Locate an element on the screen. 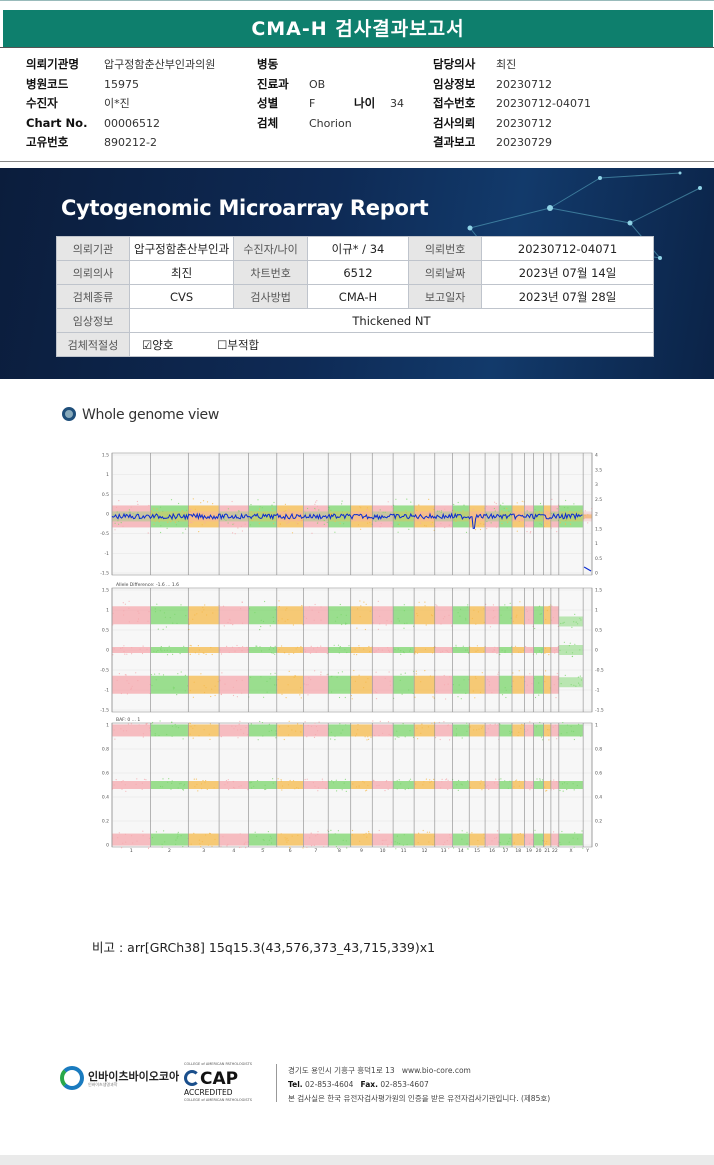  y2-tick-label: 1.5 is located at coordinates (598, 529).